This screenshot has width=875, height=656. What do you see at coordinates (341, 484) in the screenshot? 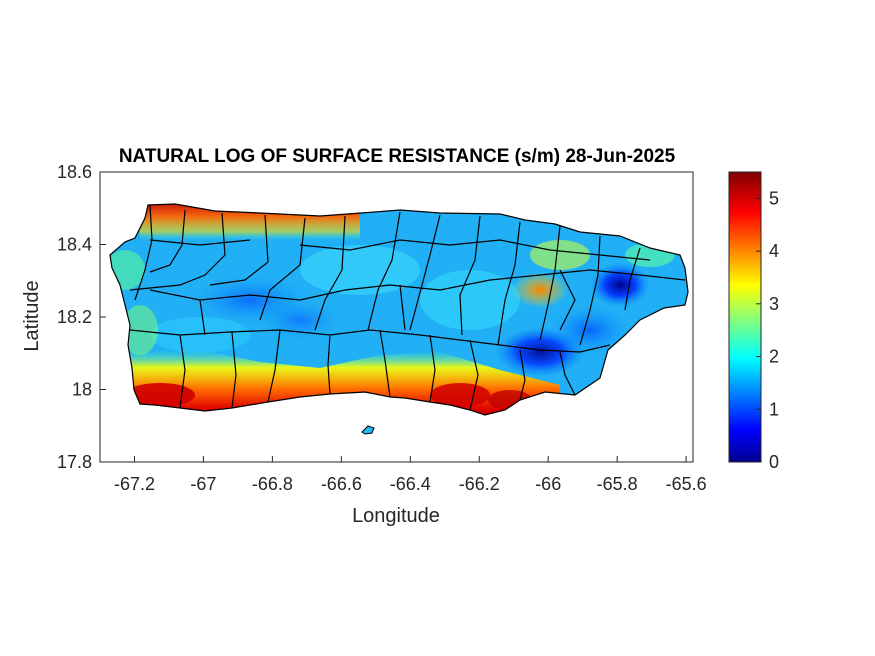
I see `x-tick-label: -66.6` at bounding box center [341, 484].